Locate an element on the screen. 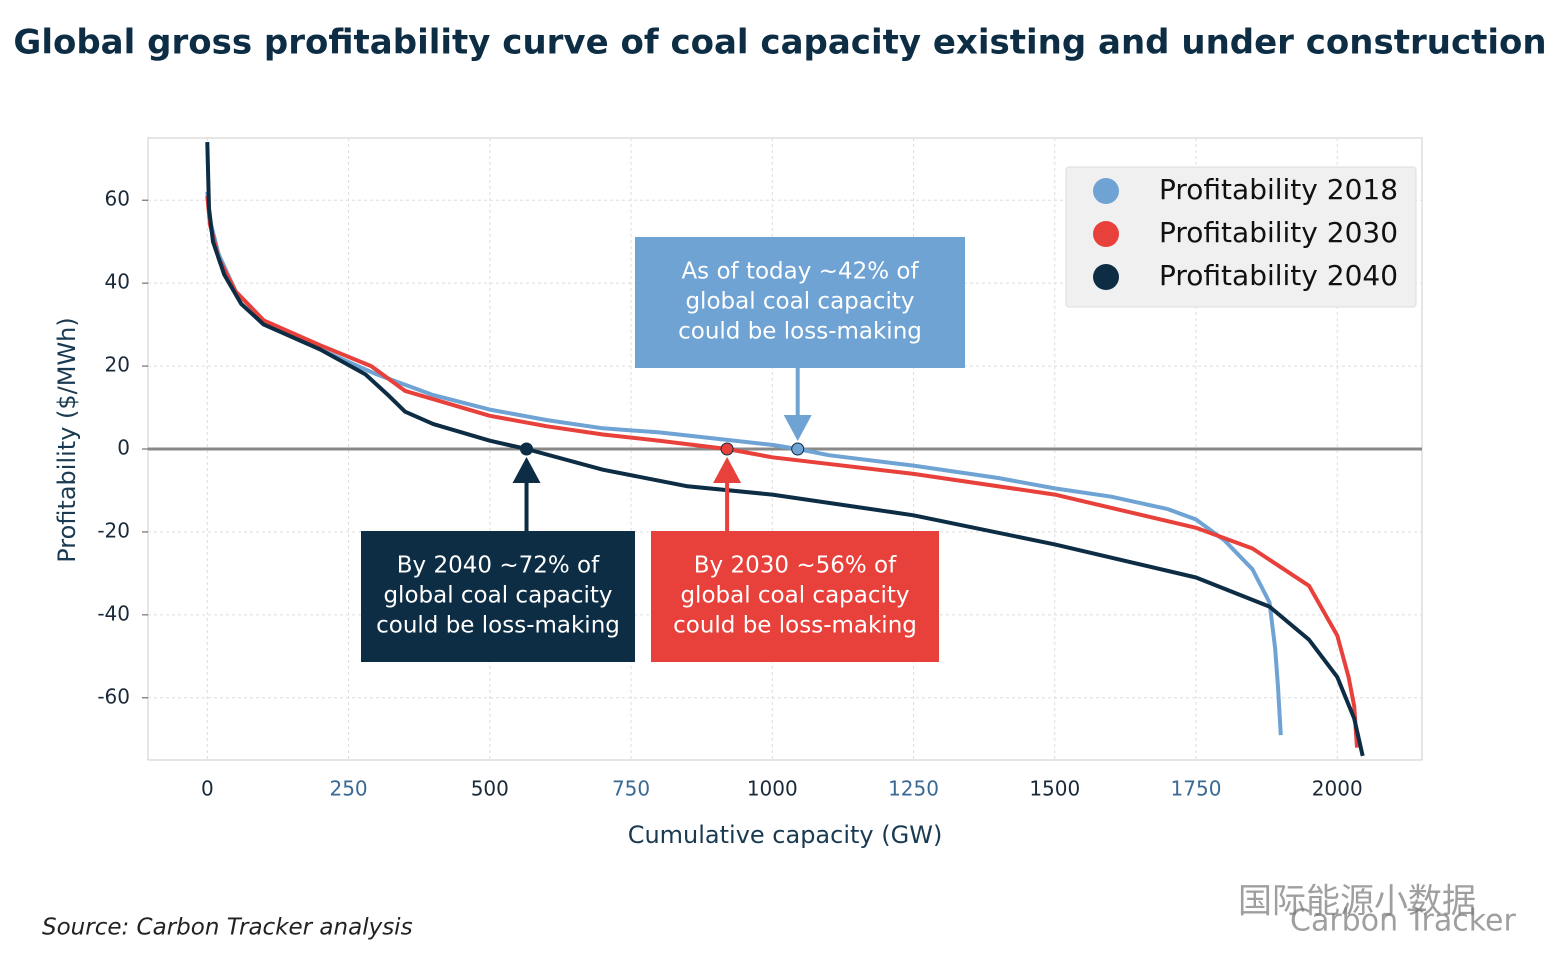 The width and height of the screenshot is (1560, 972). x-tick-label: 1250 is located at coordinates (913, 789).